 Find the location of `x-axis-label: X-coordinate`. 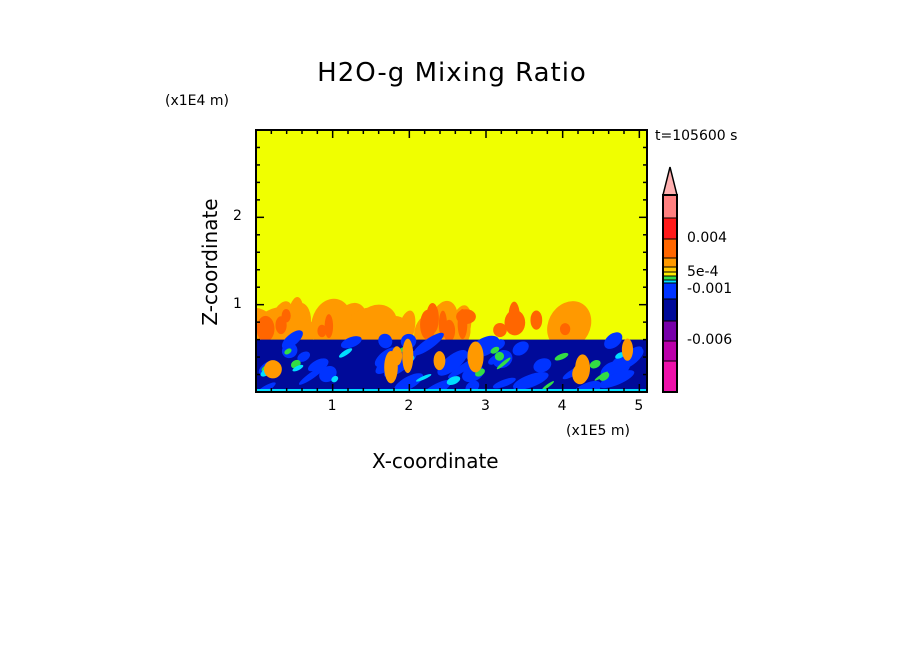

x-axis-label: X-coordinate is located at coordinates (435, 461).